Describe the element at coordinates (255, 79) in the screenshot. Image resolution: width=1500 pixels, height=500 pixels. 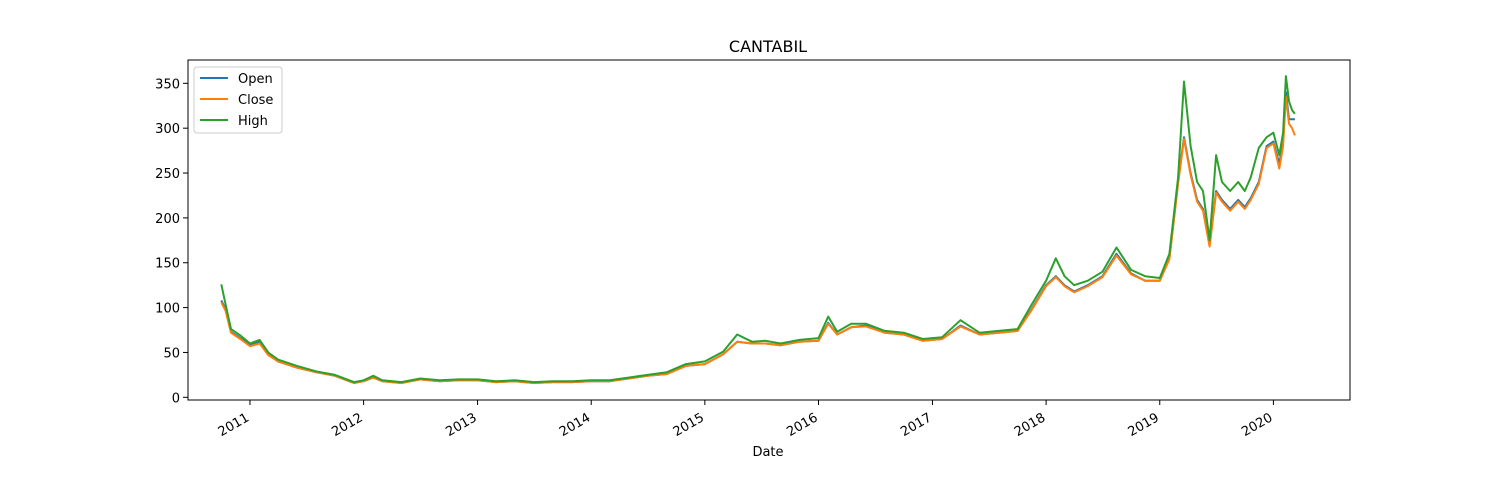
I see `legend-label-open: Open` at that location.